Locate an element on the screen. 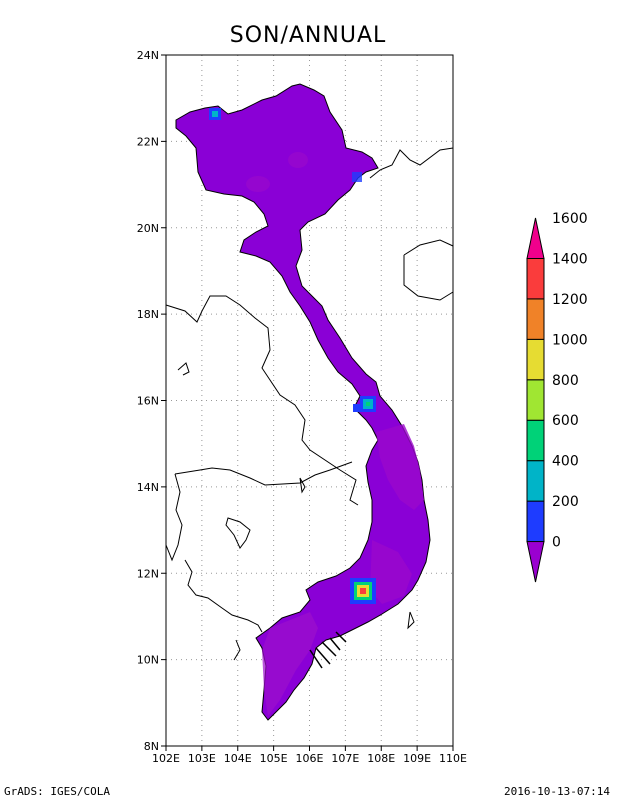  hotspot-south is located at coordinates (363, 591).